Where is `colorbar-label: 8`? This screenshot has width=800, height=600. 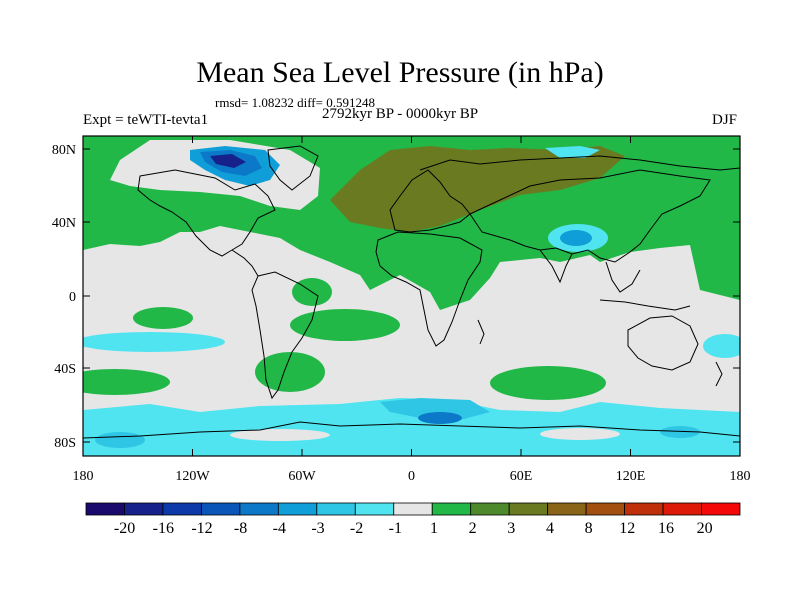
colorbar-label: 8 is located at coordinates (589, 528).